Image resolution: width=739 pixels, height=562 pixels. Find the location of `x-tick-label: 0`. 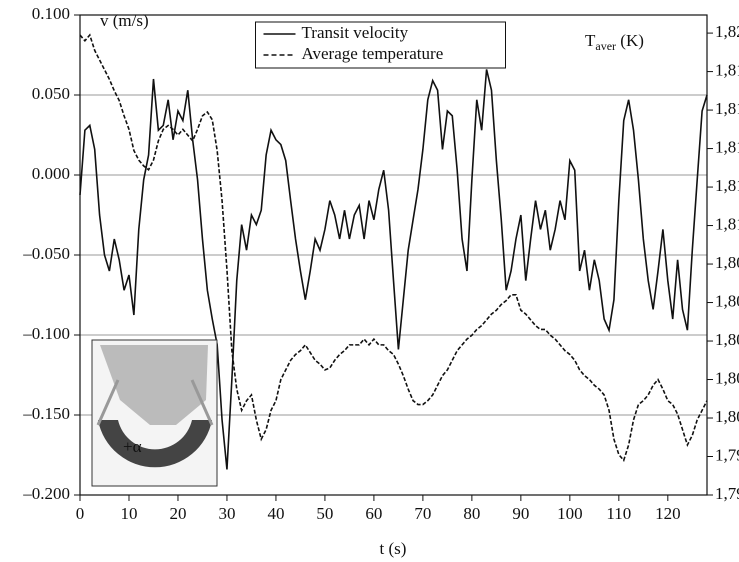

x-tick-label: 0 is located at coordinates (80, 513).